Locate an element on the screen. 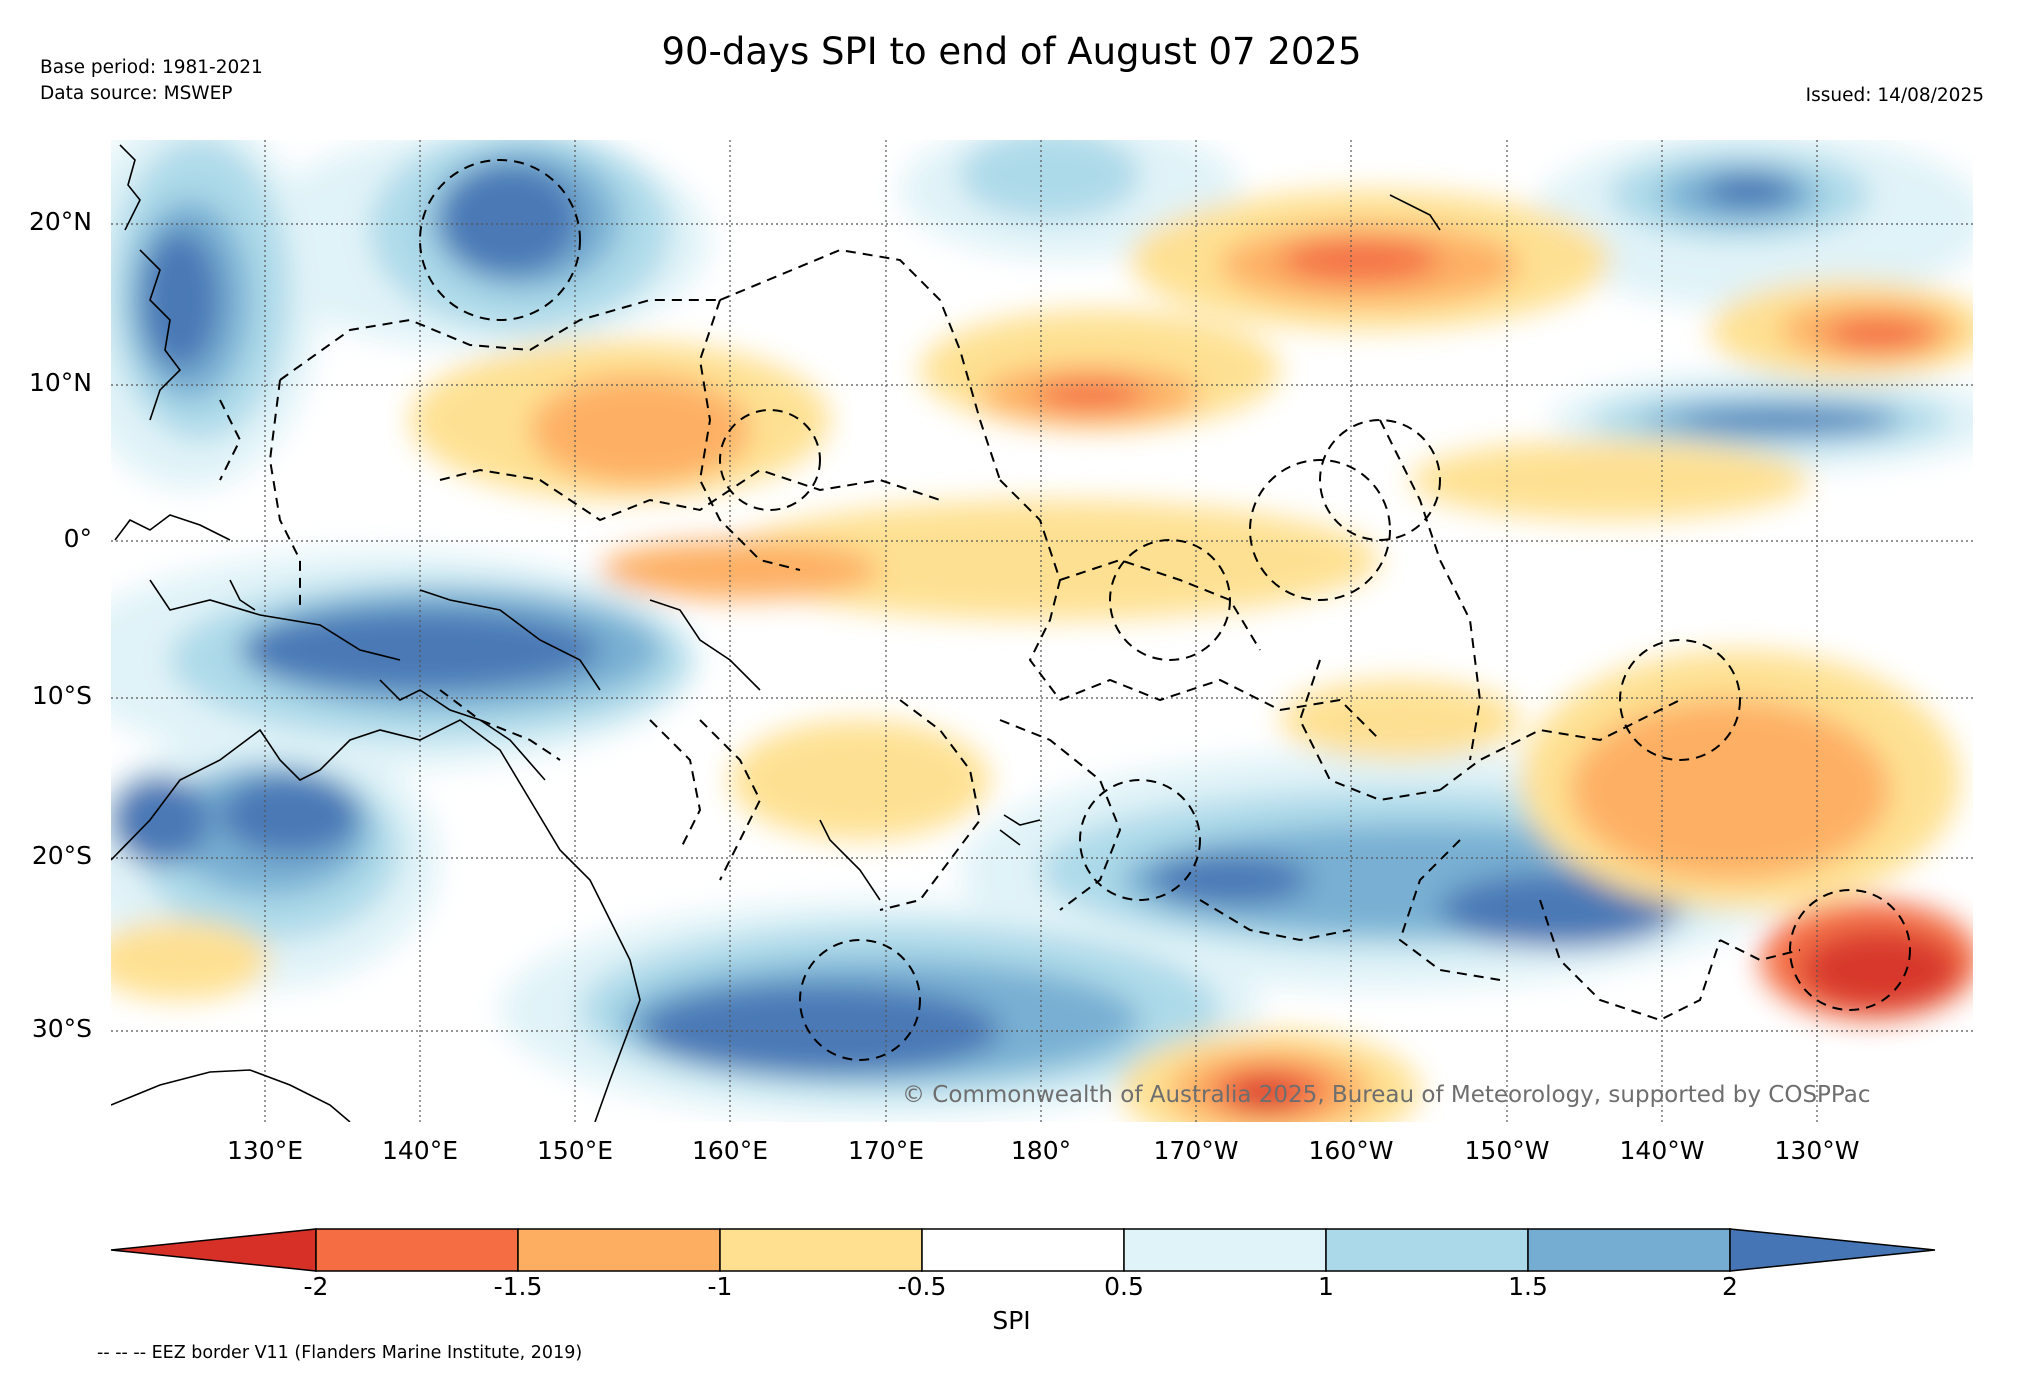  colorbar is located at coordinates (1023, 1250).